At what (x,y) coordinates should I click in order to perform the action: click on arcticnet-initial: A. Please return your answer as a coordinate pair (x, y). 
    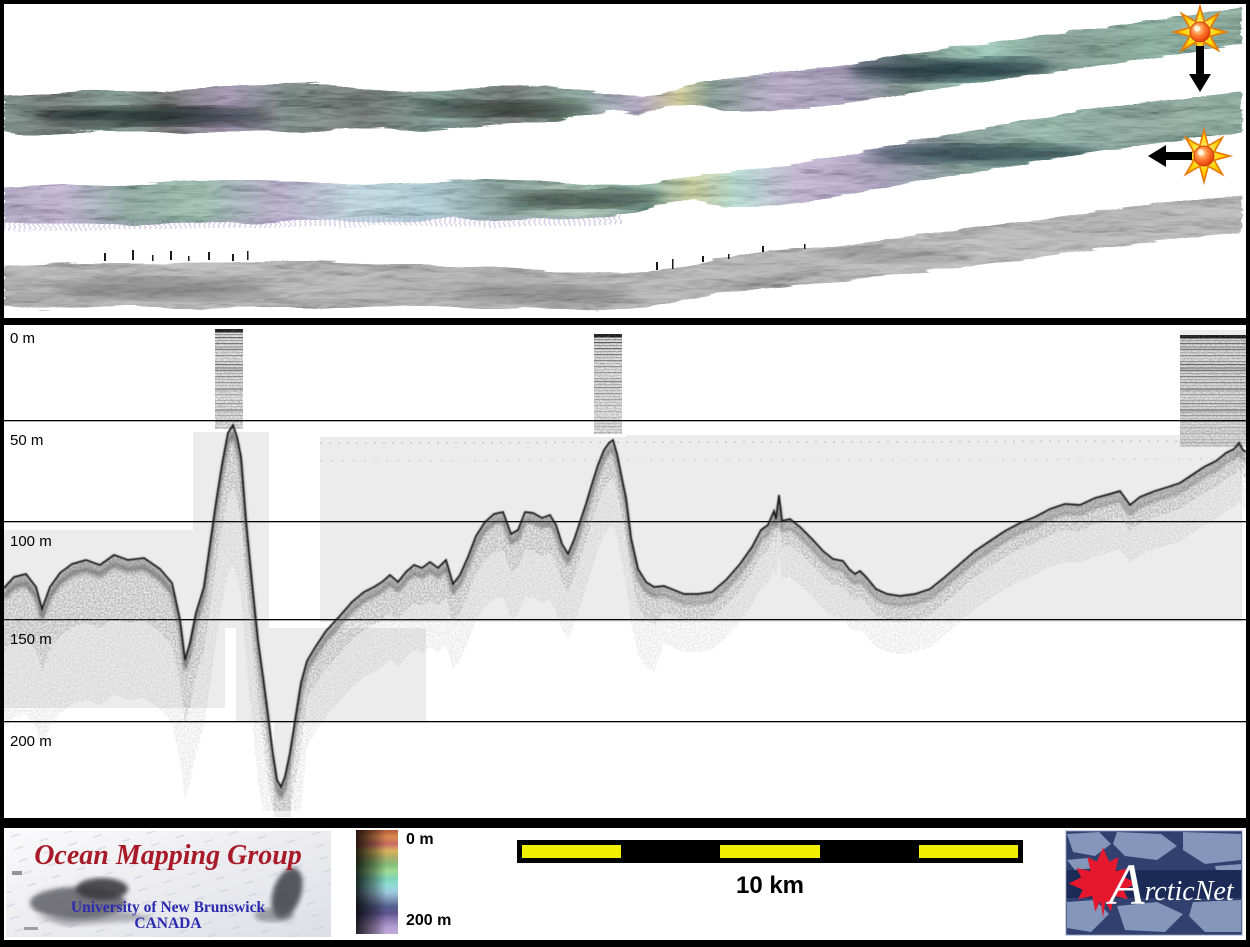
    Looking at the image, I should click on (1125, 884).